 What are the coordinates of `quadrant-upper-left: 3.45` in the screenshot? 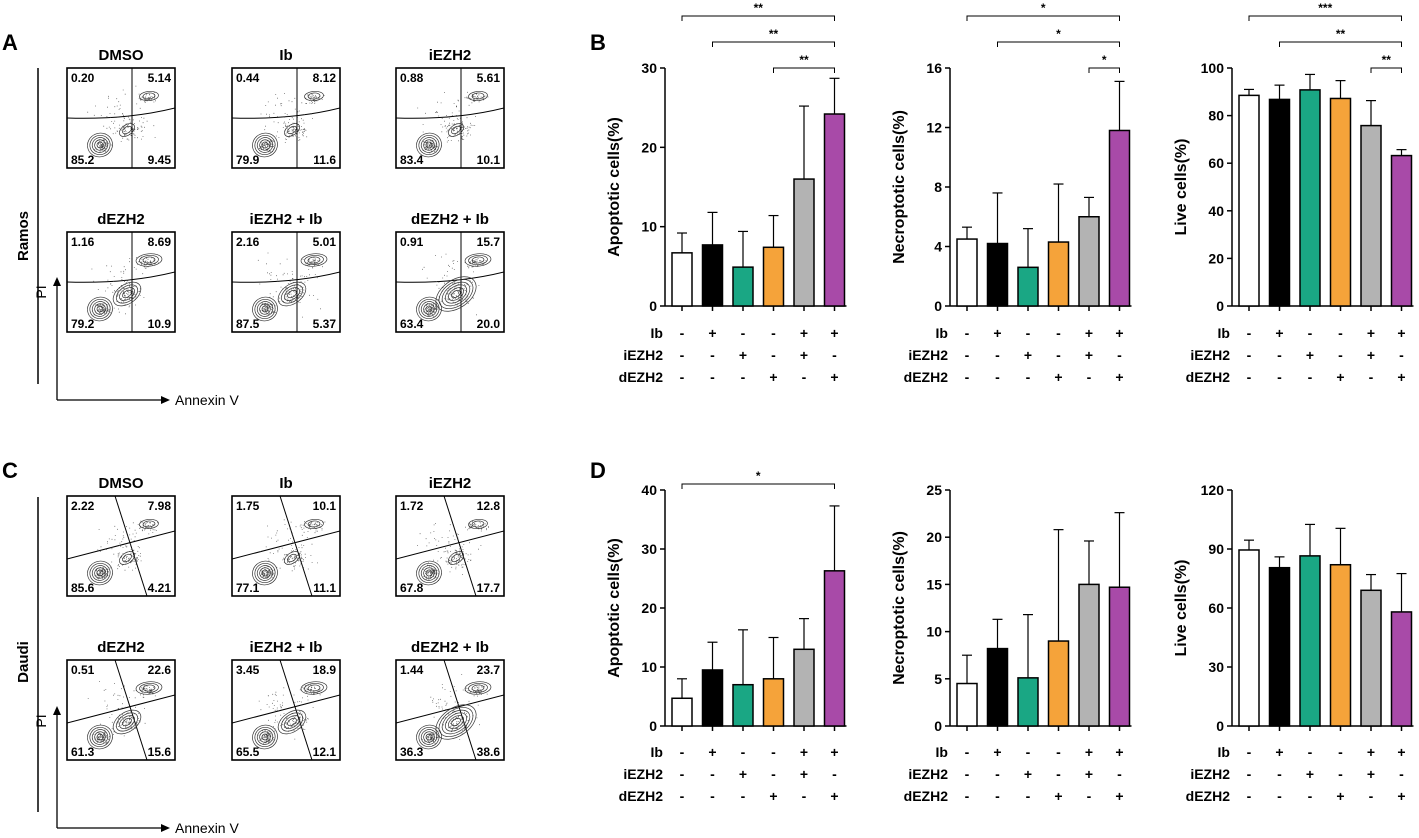 It's located at (248, 670).